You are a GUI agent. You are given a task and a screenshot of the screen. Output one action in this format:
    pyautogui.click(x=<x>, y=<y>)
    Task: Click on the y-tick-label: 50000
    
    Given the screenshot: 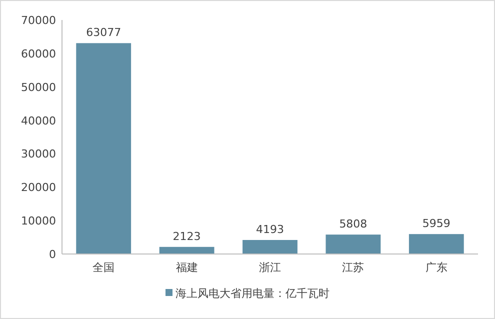 What is the action you would take?
    pyautogui.click(x=38, y=87)
    